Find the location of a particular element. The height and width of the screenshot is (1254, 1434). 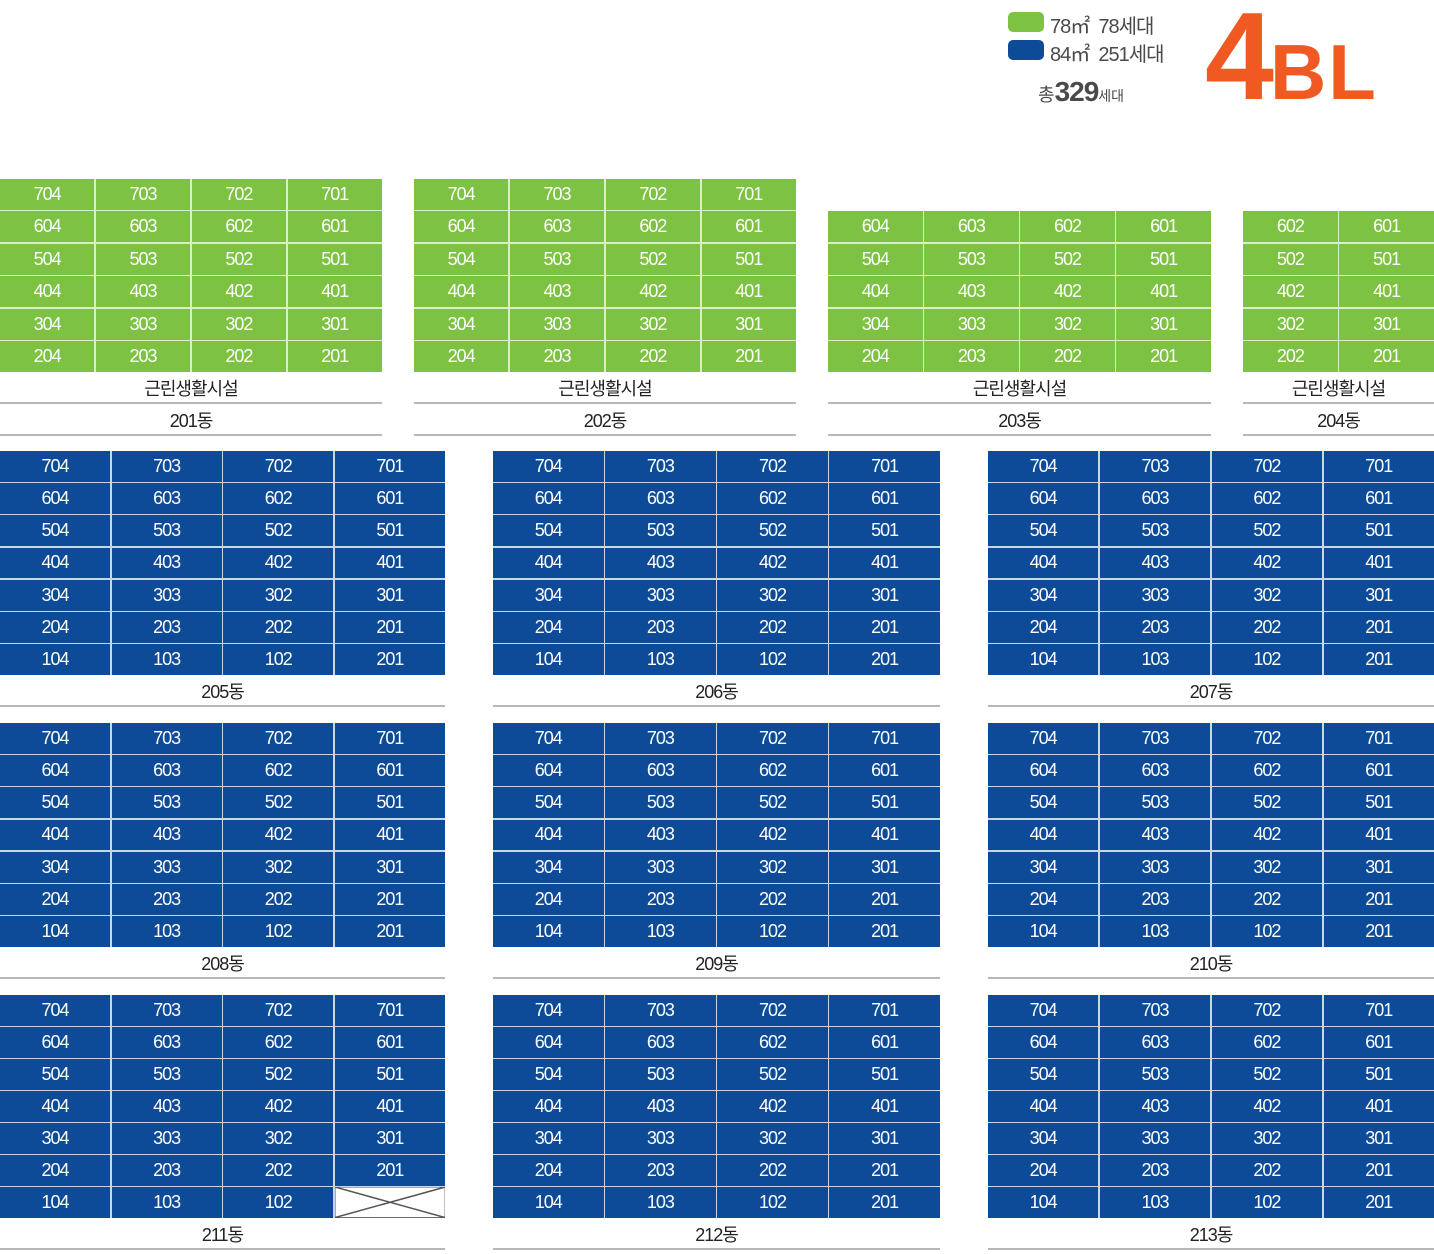

unit-cell: 303 is located at coordinates (166, 1138).